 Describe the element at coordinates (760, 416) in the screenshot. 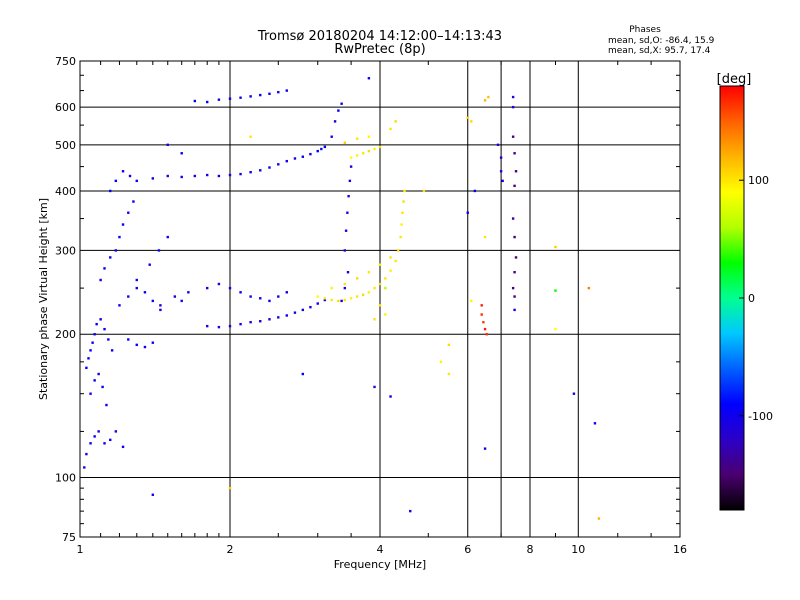

I see `colorbar-tick-label: -100` at that location.